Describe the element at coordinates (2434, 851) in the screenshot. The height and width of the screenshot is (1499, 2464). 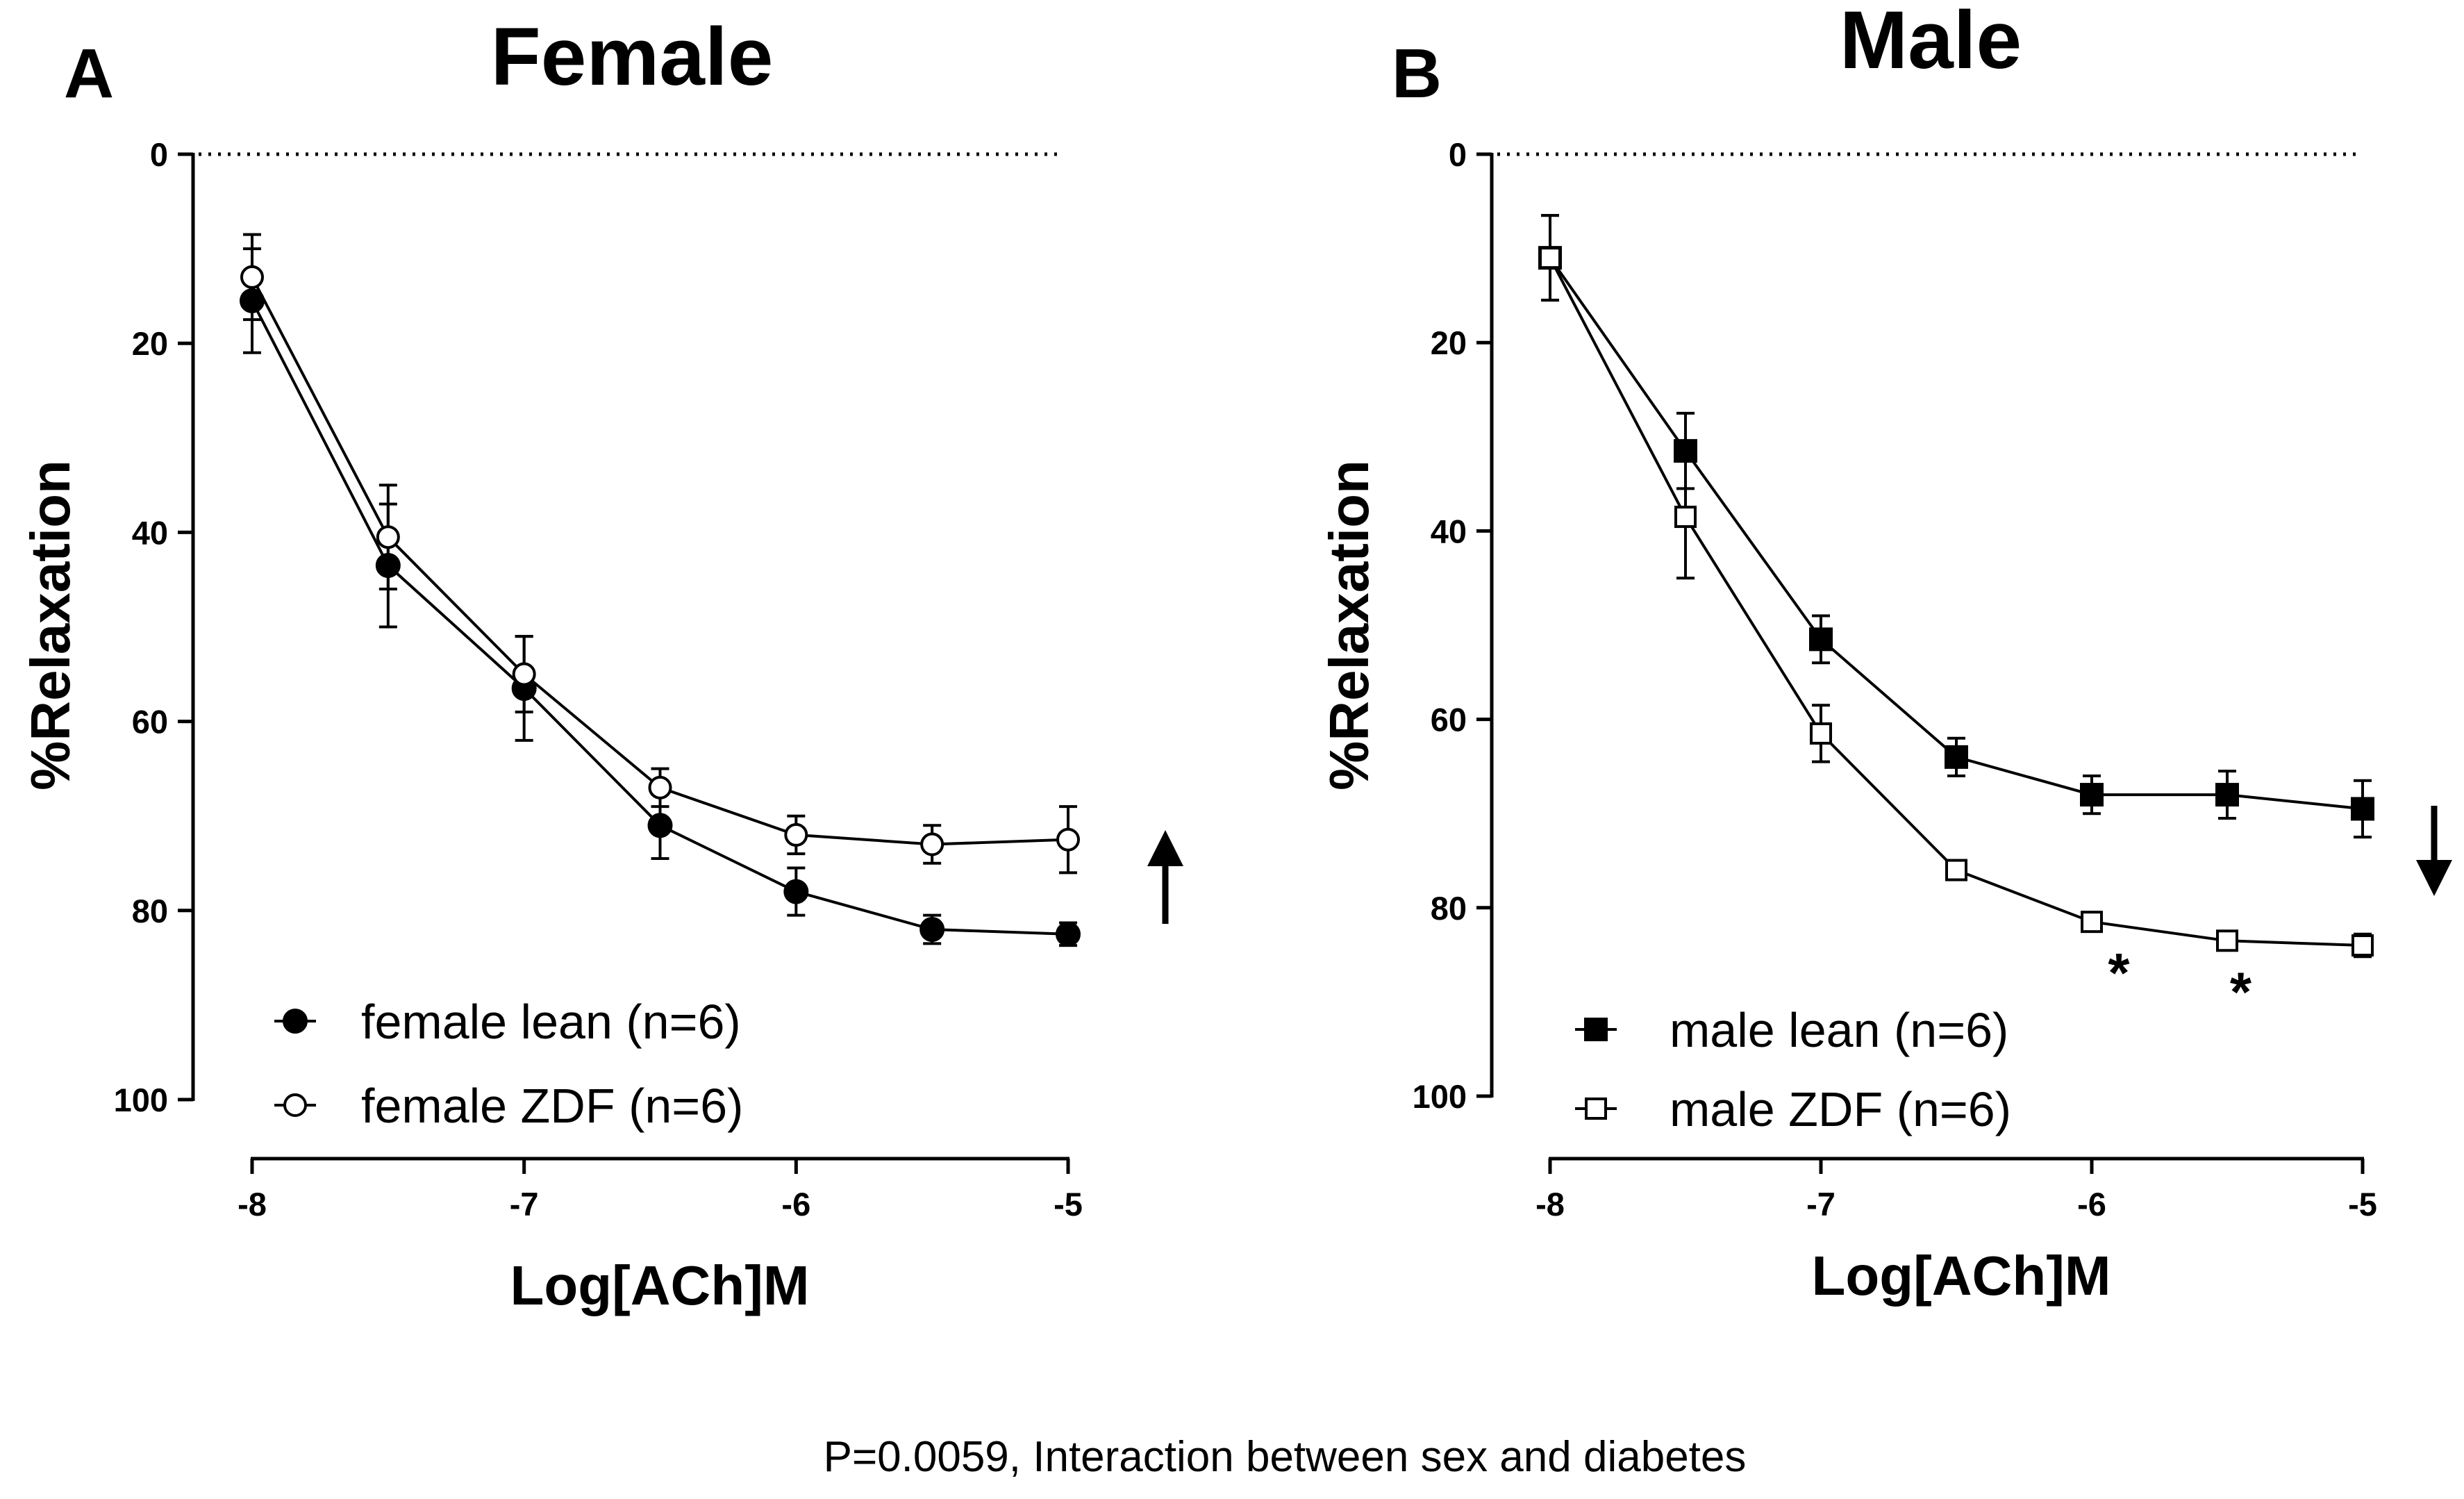
I see `male-trend-arrow-icon` at that location.